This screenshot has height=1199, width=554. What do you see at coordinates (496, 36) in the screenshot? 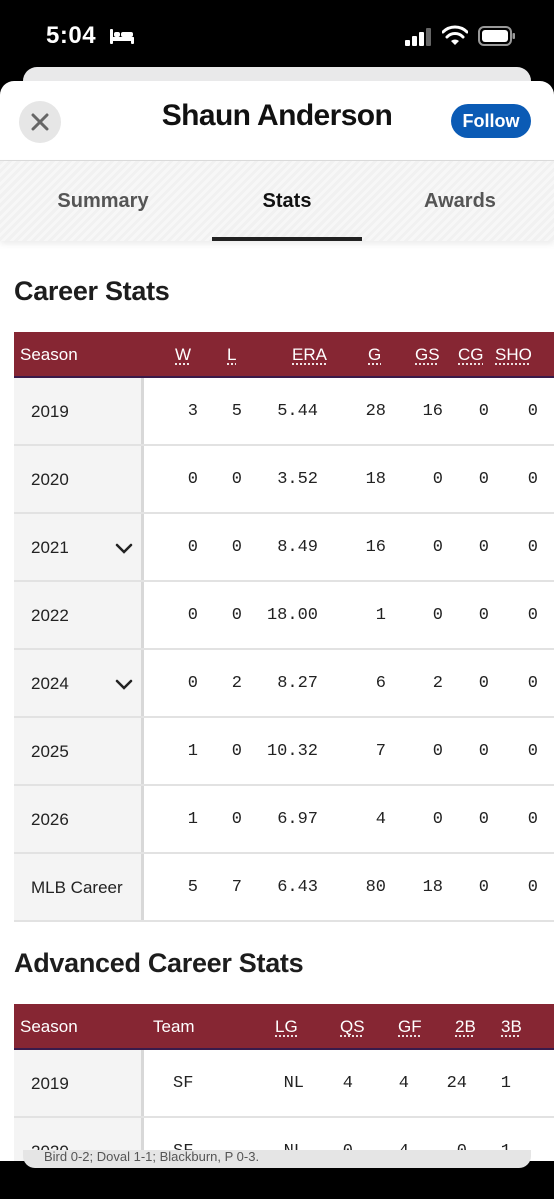
I see `battery-icon` at bounding box center [496, 36].